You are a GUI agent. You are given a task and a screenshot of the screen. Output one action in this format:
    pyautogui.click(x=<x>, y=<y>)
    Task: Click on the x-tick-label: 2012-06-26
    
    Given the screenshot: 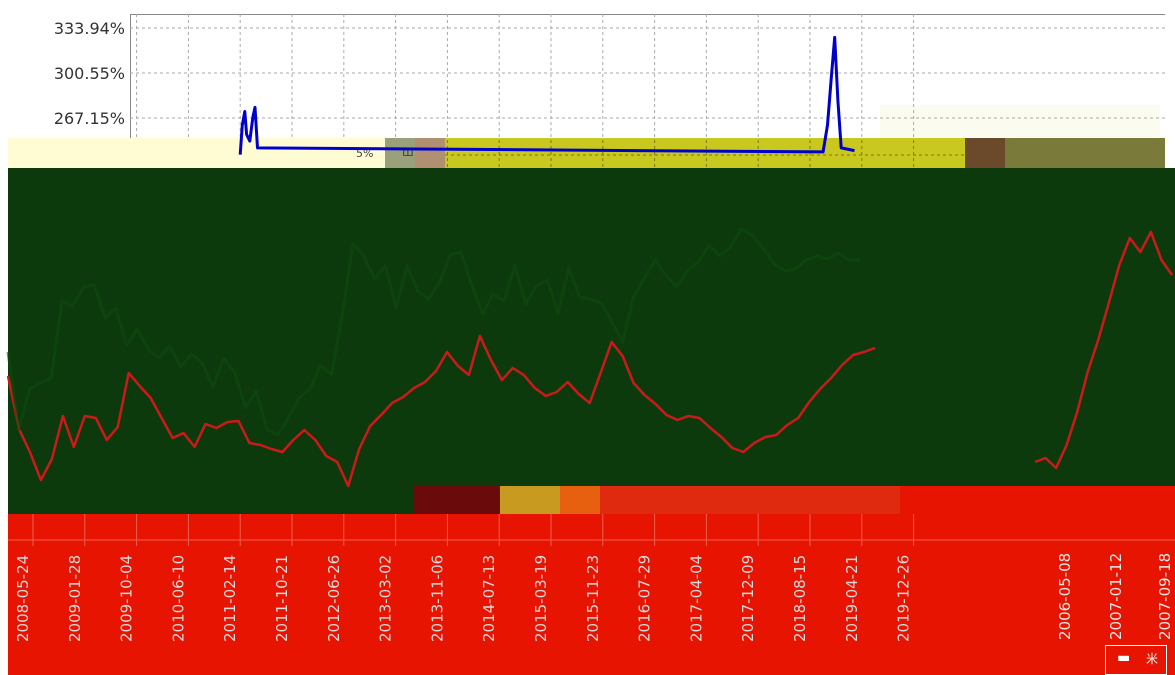 What is the action you would take?
    pyautogui.click(x=334, y=598)
    